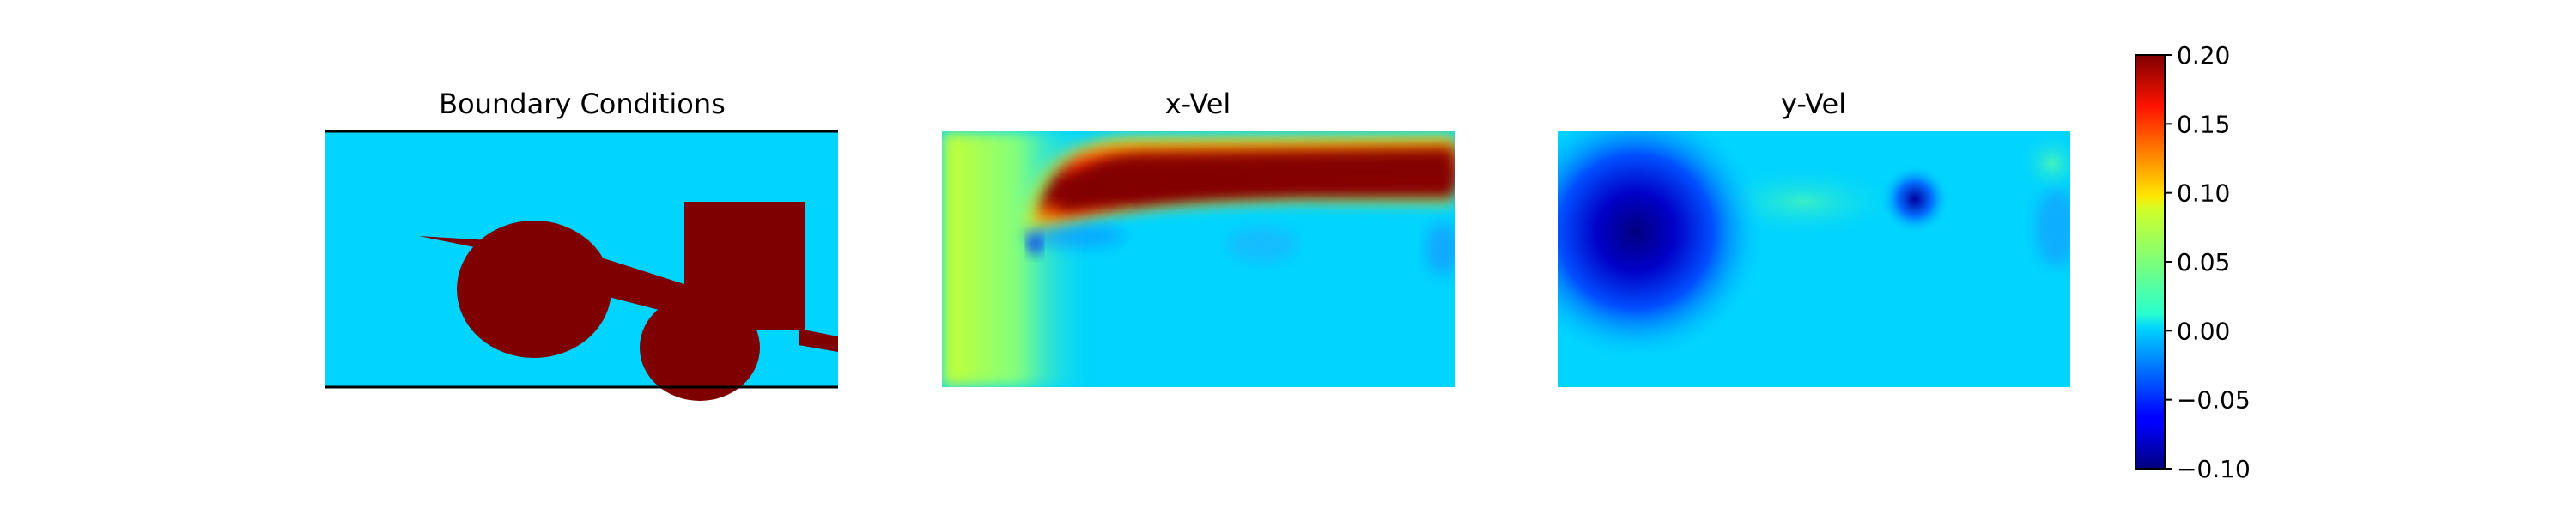  Describe the element at coordinates (1915, 199) in the screenshot. I see `y-vel-vortex-small` at that location.